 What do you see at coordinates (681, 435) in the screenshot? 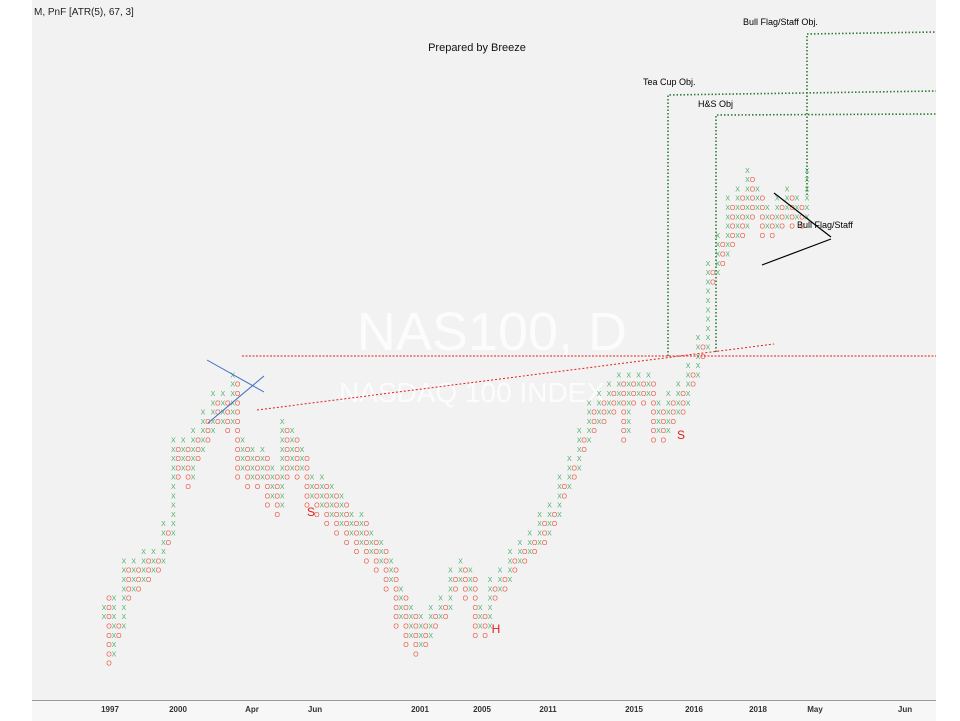
I see `annotation-right-shoulder: S` at bounding box center [681, 435].